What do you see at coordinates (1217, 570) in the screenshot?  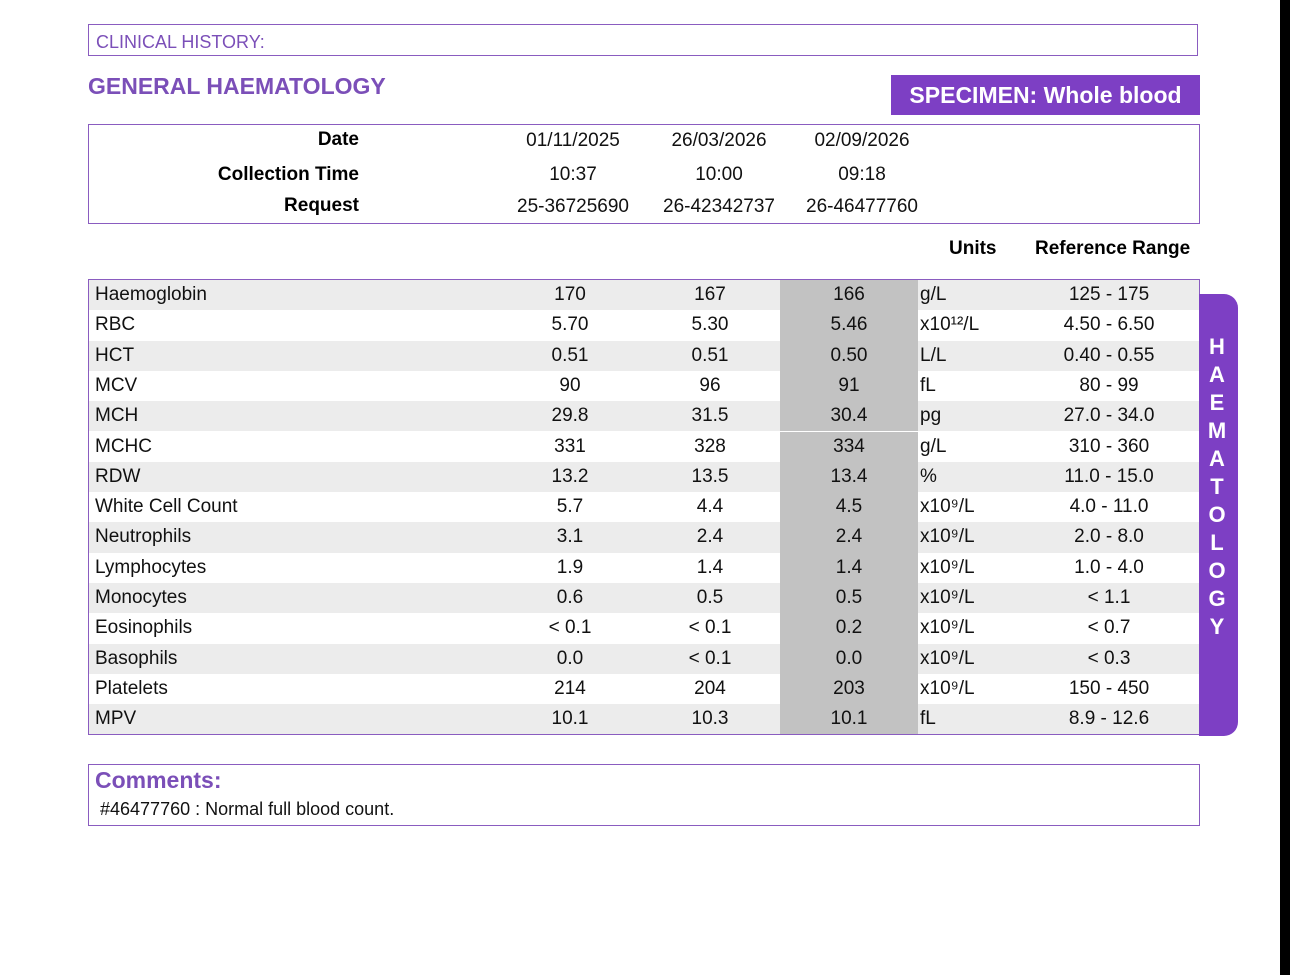 I see `side-tab-letter: O` at bounding box center [1217, 570].